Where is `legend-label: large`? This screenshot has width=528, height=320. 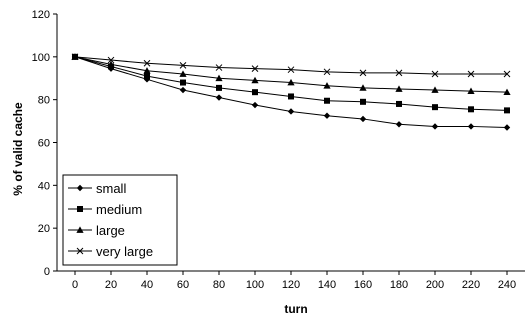
legend-label: large is located at coordinates (110, 230).